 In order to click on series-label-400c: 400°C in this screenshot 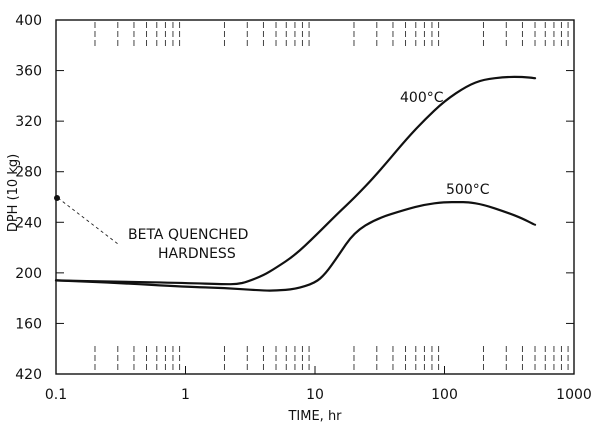, I will do `click(422, 98)`.